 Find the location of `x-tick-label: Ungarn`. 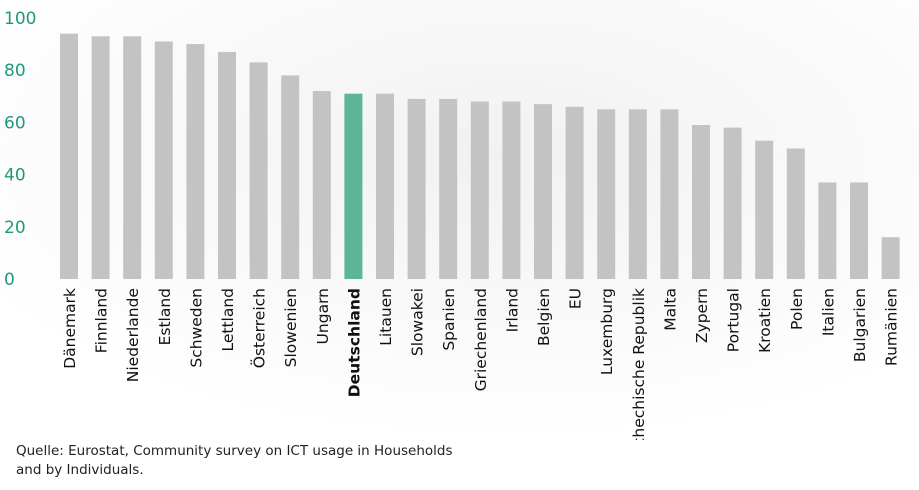

x-tick-label: Ungarn is located at coordinates (323, 316).